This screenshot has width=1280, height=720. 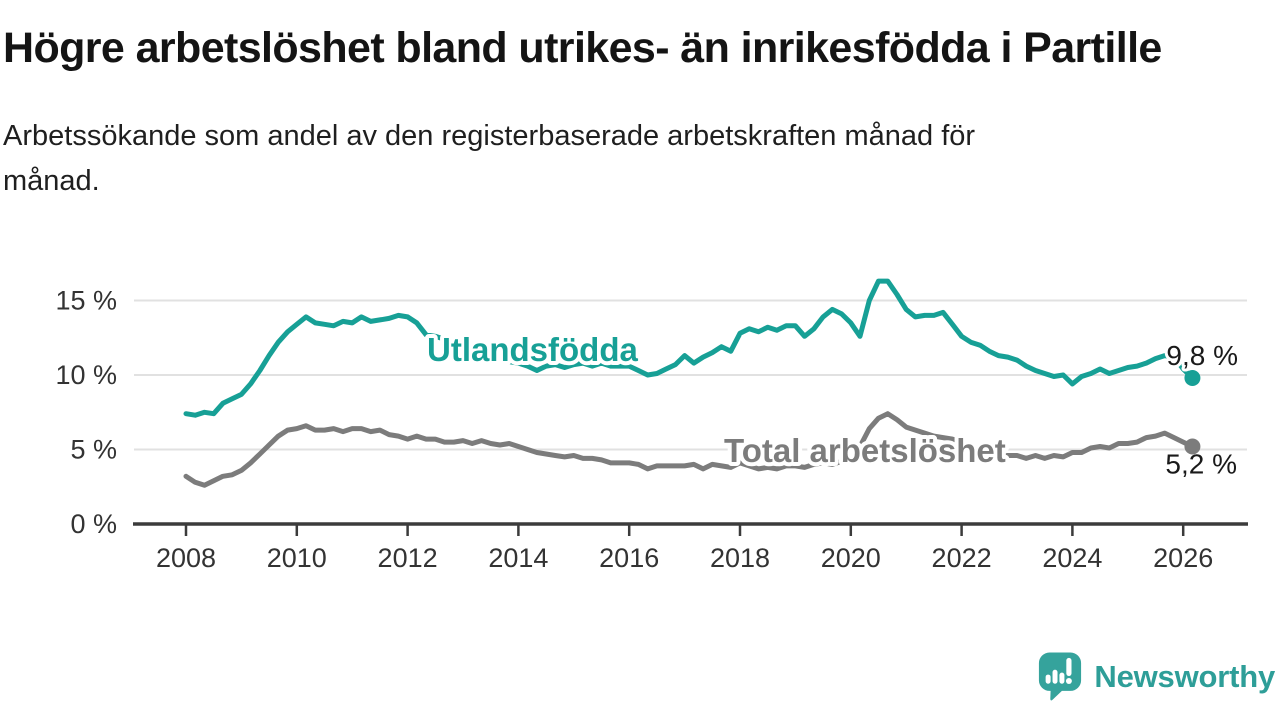 I want to click on x-tick-label: 2012, so click(x=408, y=558).